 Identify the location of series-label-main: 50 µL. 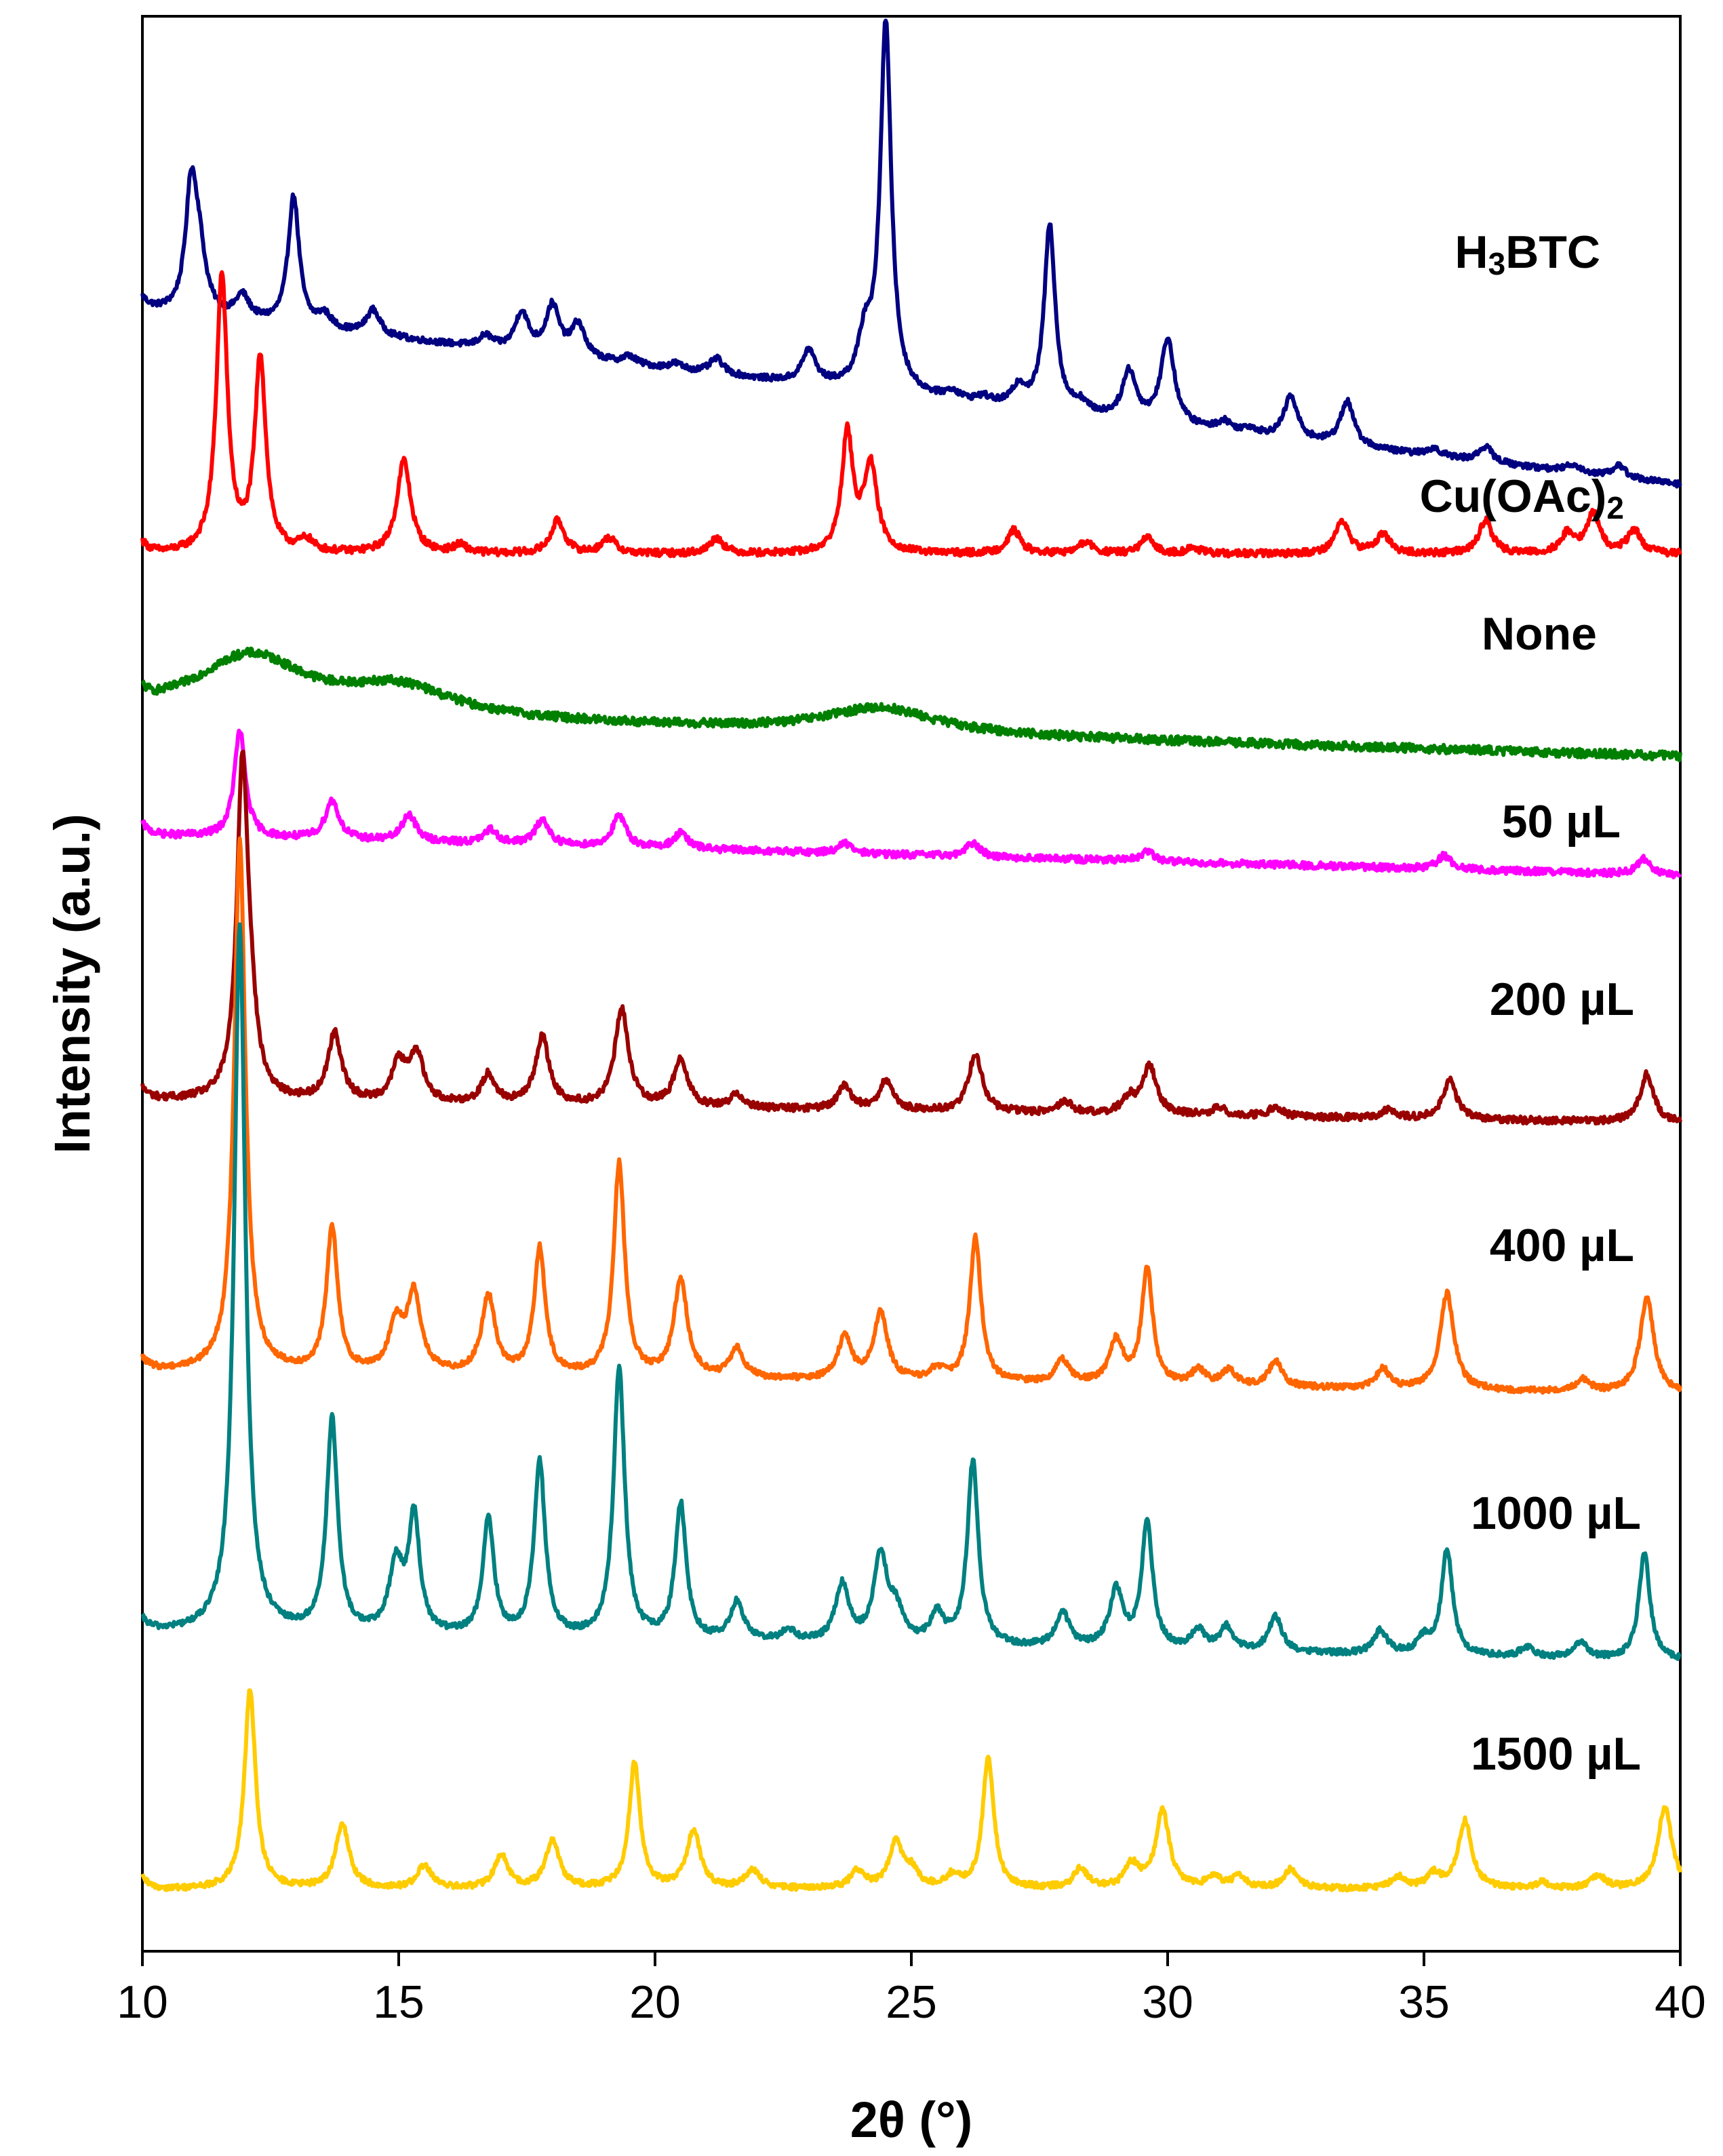
(1561, 821).